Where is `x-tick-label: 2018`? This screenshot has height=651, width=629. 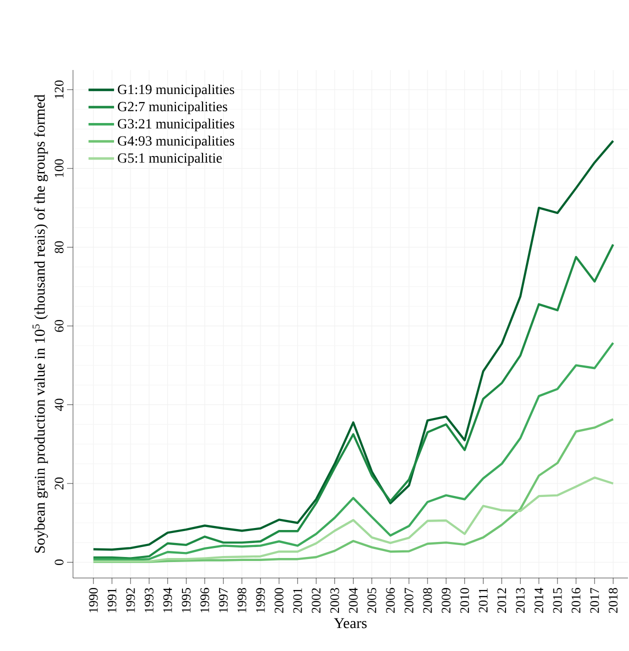
x-tick-label: 2018 is located at coordinates (613, 600).